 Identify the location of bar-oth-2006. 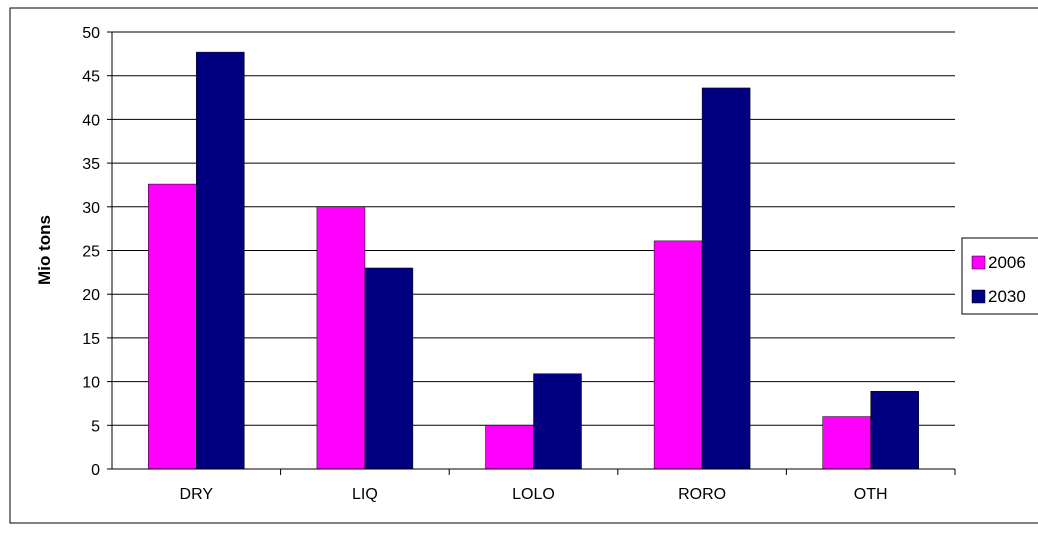
(846, 443).